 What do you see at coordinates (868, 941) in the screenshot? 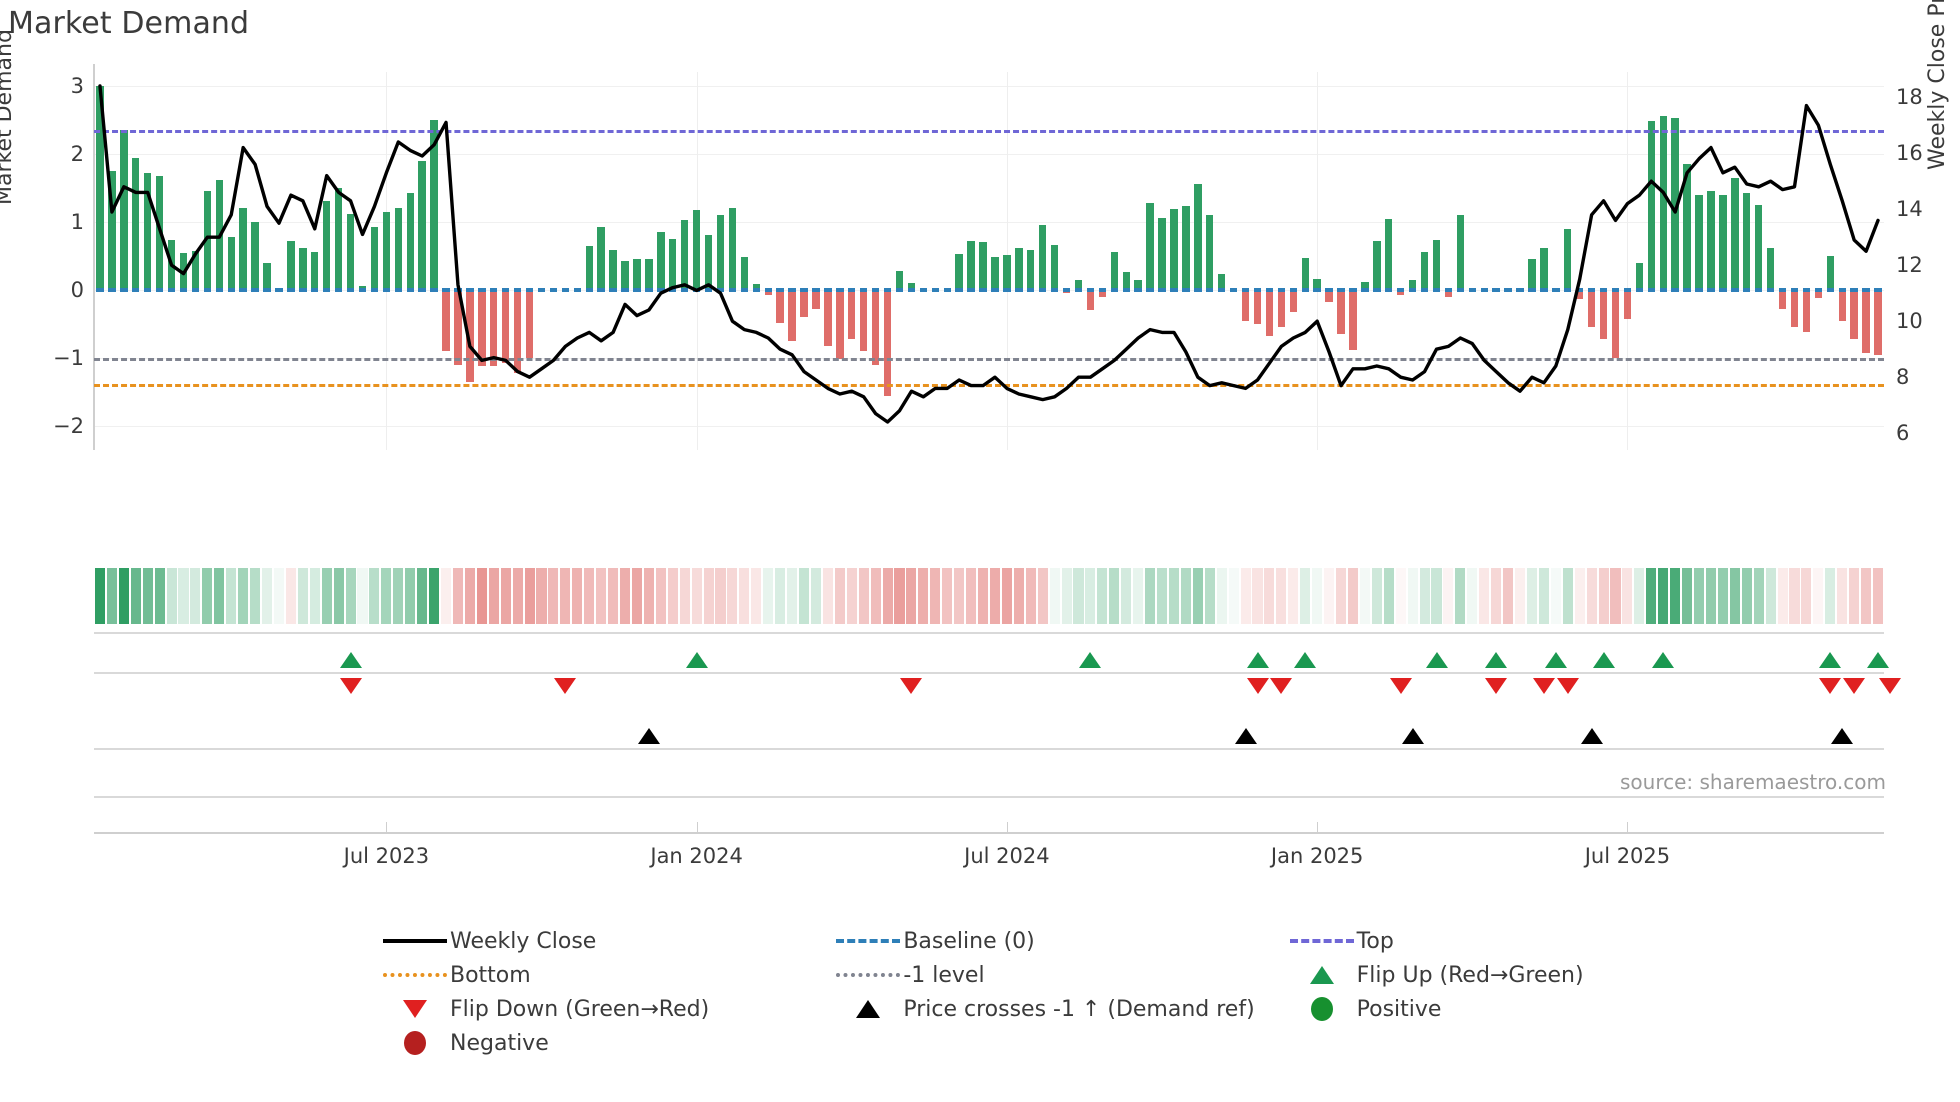
I see `baseline-dash-icon` at bounding box center [868, 941].